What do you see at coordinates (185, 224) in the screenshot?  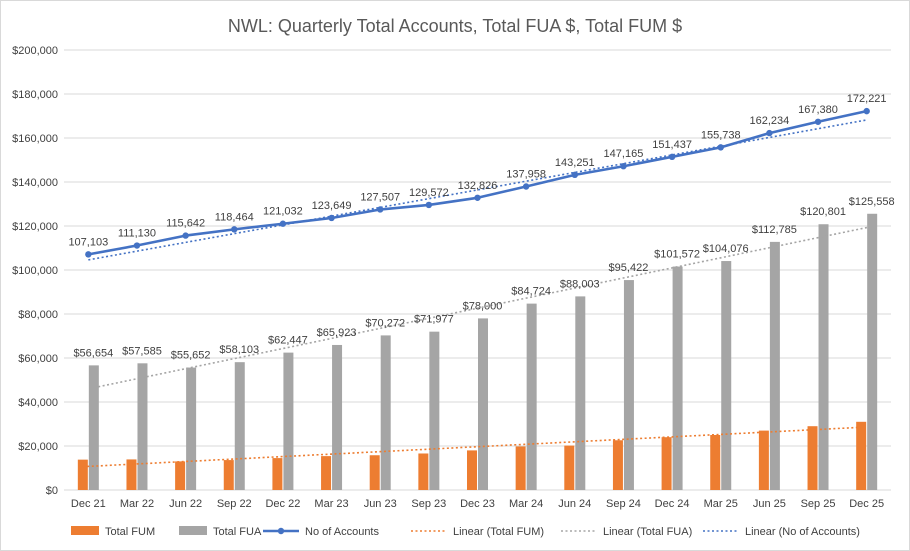 I see `accounts-data-label: 115,642` at bounding box center [185, 224].